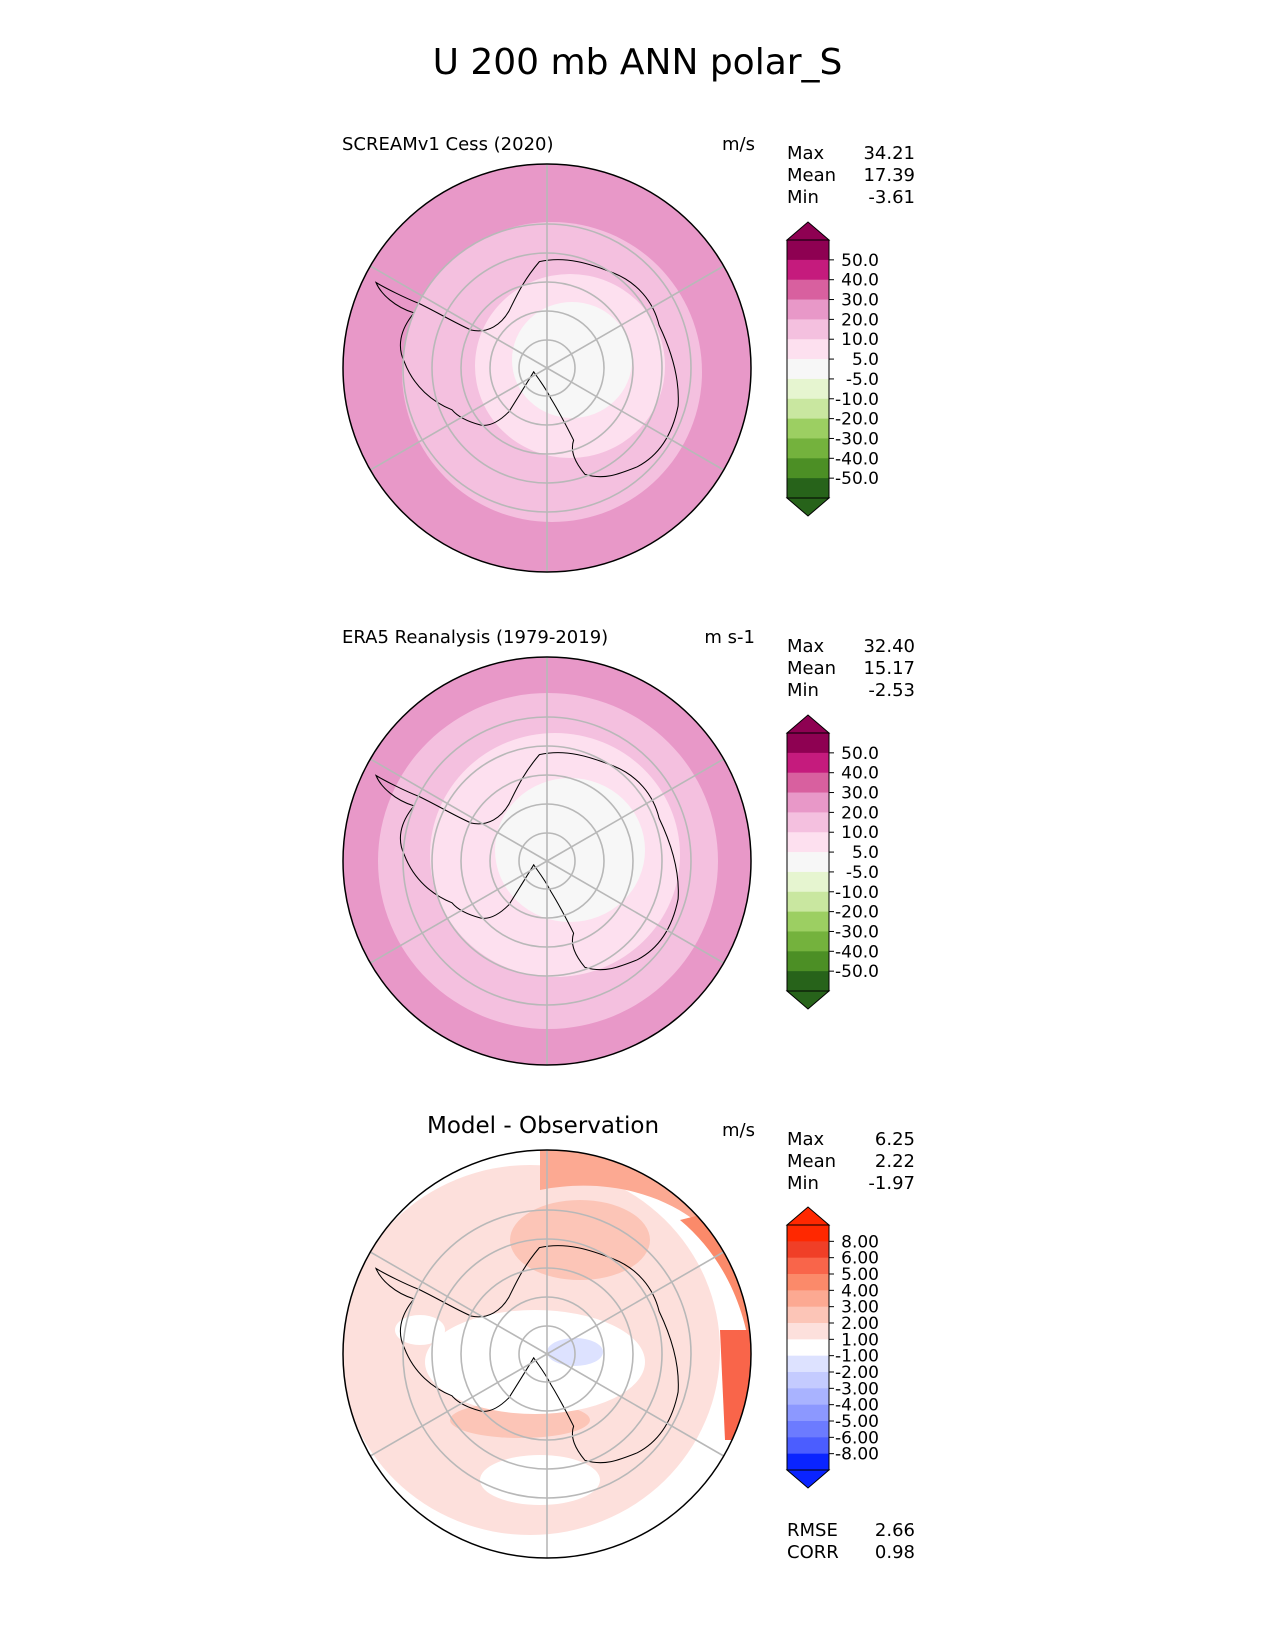 The height and width of the screenshot is (1650, 1275). I want to click on stat-label: CORR, so click(813, 1552).